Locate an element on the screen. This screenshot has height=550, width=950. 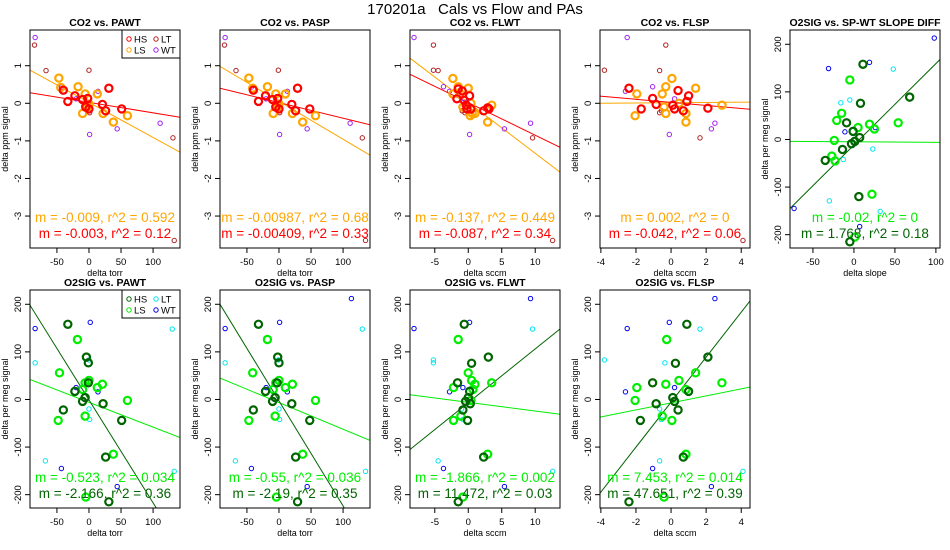
legend-box is located at coordinates (151, 304).